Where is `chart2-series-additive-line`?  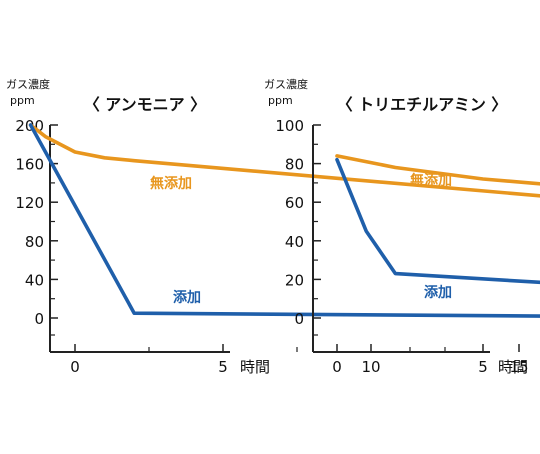 chart2-series-additive-line is located at coordinates (437, 221).